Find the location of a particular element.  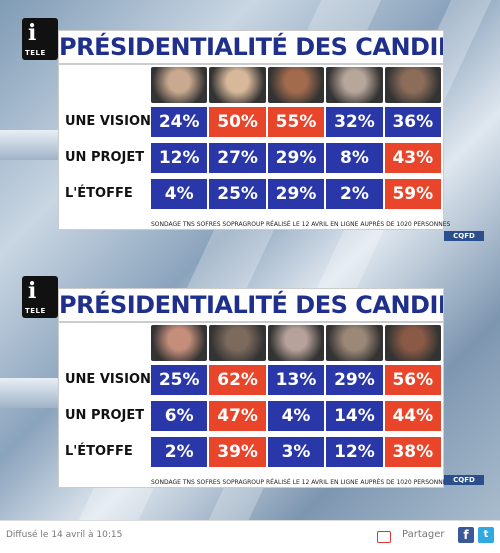

row-projet: 12% 27% 29% 8% 43% is located at coordinates (296, 158).